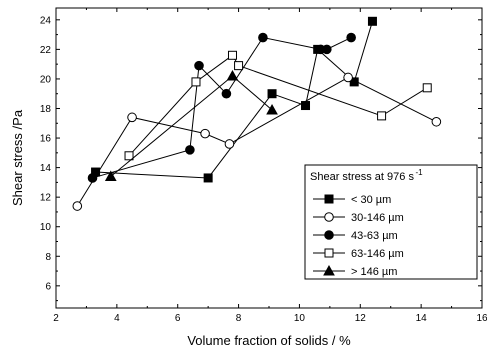  What do you see at coordinates (117, 318) in the screenshot?
I see `x-tick-label: 4` at bounding box center [117, 318].